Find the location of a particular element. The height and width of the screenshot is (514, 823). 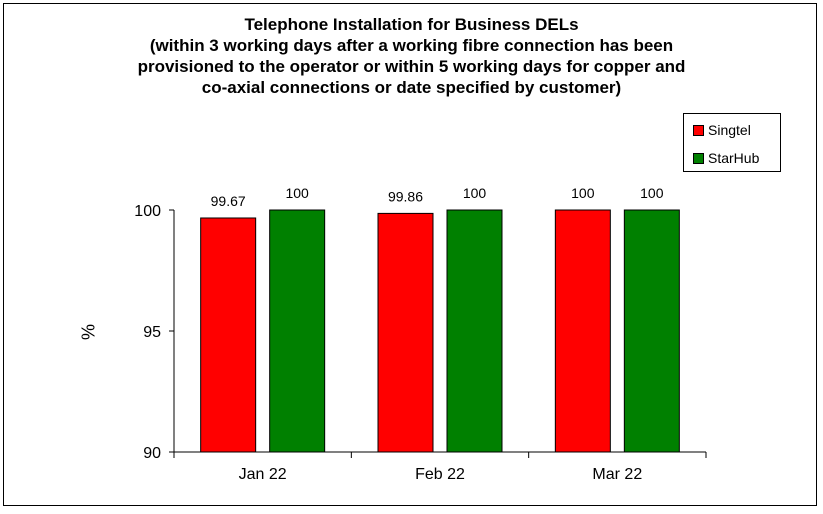

legend-label-singtel: Singtel is located at coordinates (729, 130).